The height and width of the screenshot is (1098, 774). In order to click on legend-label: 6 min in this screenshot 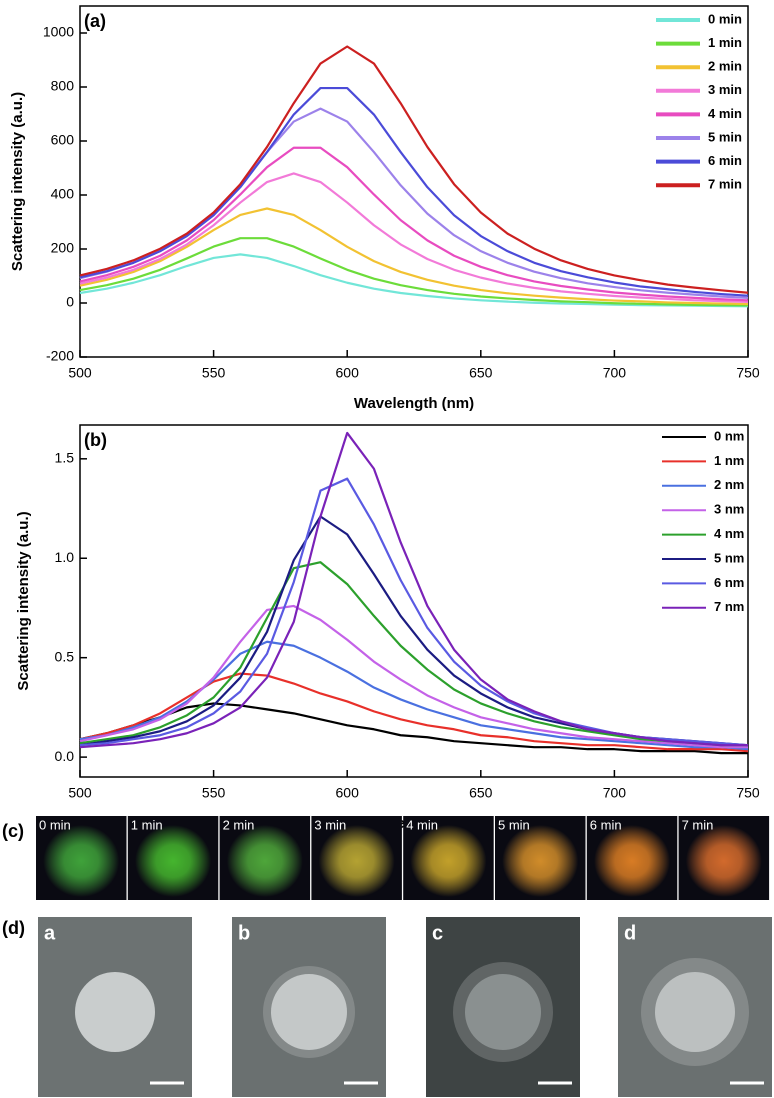, I will do `click(725, 160)`.